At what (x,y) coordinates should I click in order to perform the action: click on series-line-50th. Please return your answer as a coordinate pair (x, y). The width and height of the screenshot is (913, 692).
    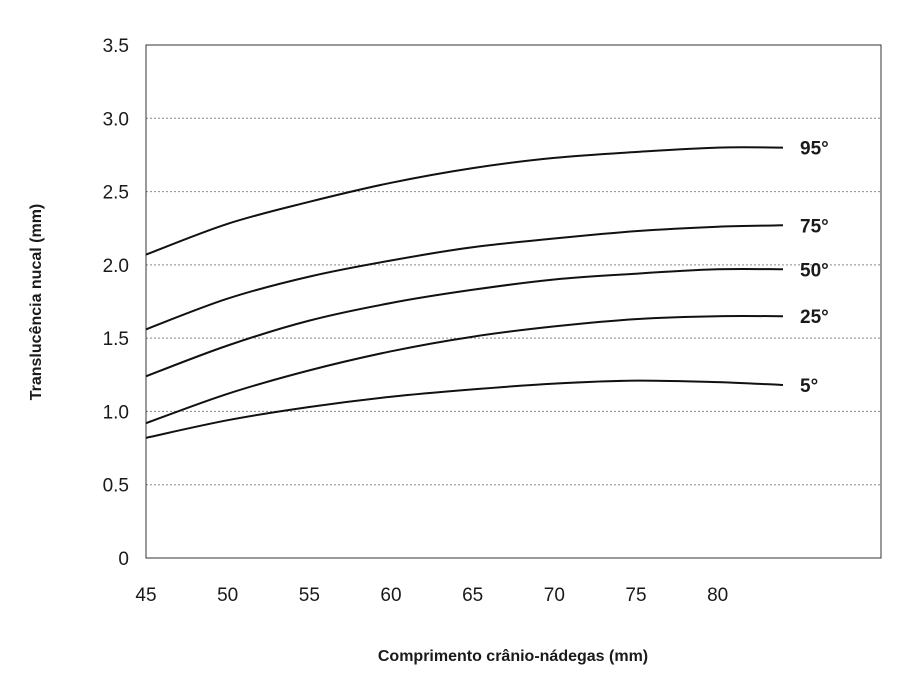
    Looking at the image, I should click on (464, 322).